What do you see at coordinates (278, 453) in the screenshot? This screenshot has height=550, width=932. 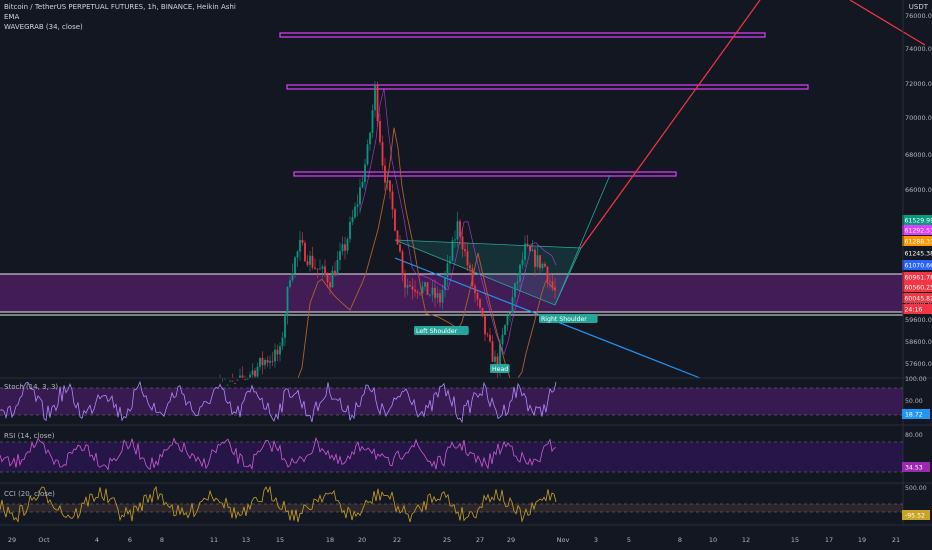 I see `rsi-line` at bounding box center [278, 453].